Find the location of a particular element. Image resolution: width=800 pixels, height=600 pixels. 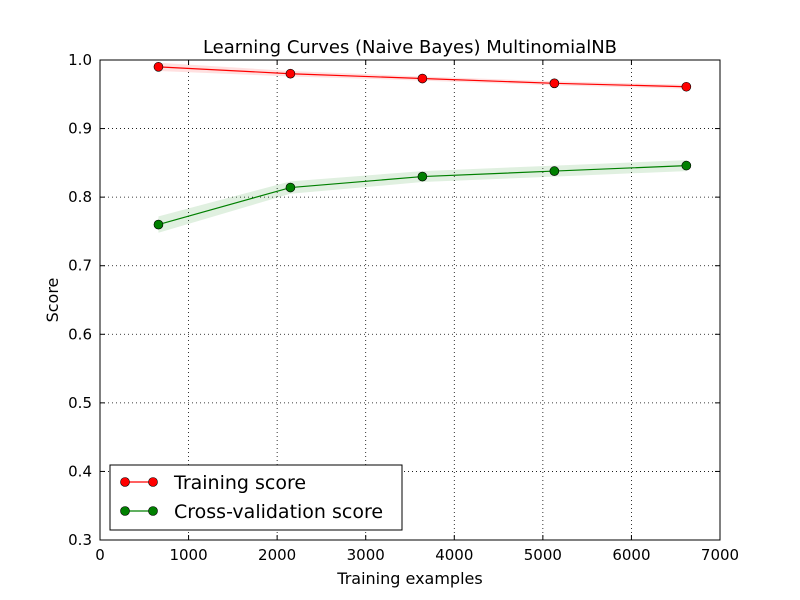

y-axis-label: Score is located at coordinates (52, 300).